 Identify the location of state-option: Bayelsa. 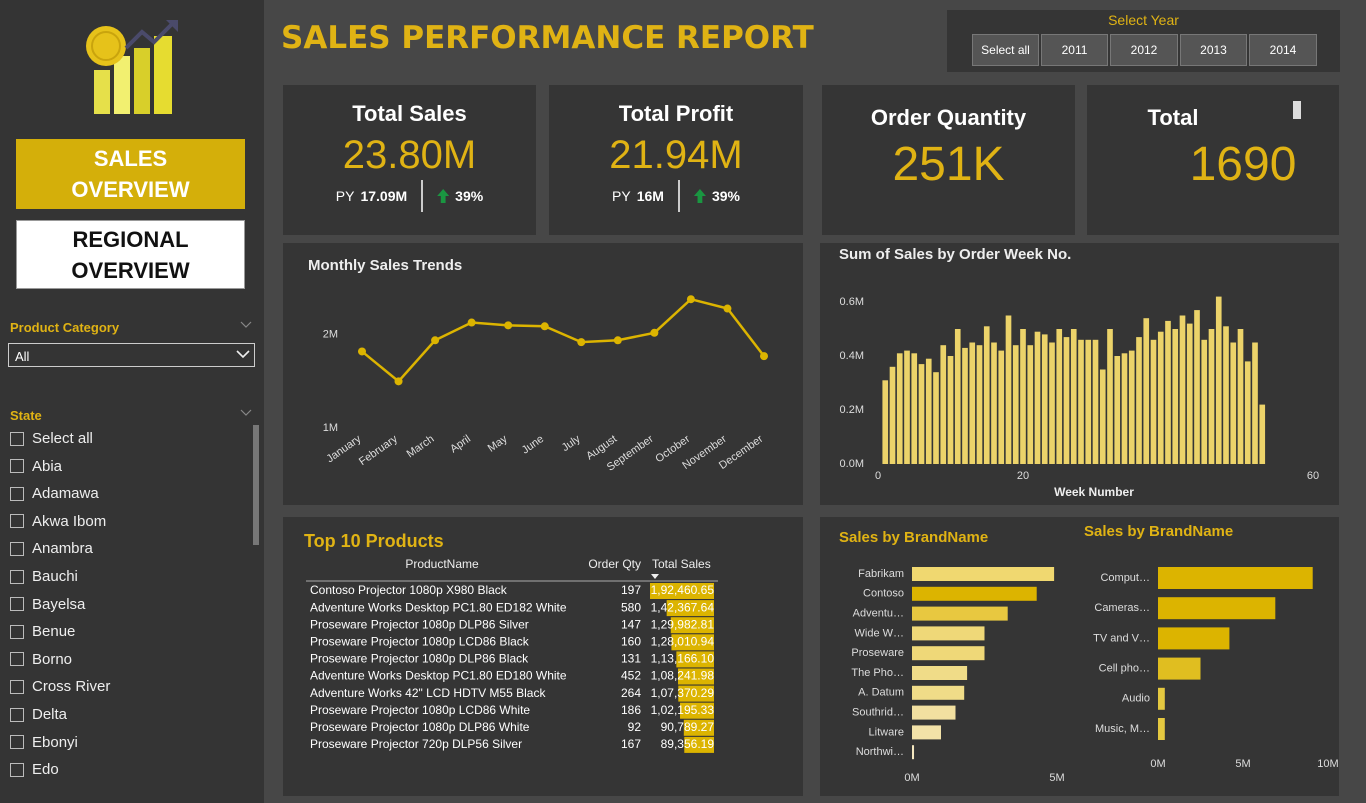
(47, 604).